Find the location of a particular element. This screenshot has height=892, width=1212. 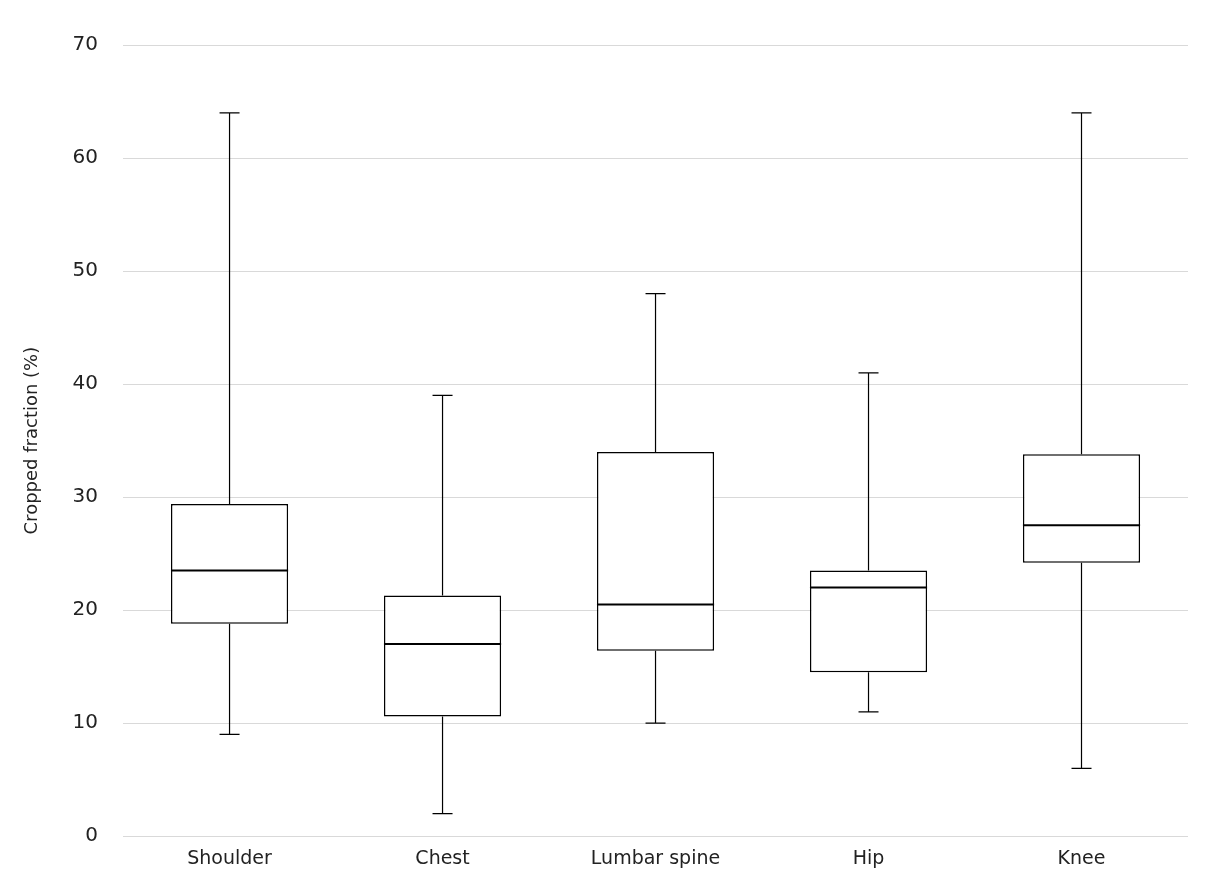

y-axis-title: Cropped fraction (%) is located at coordinates (31, 440).